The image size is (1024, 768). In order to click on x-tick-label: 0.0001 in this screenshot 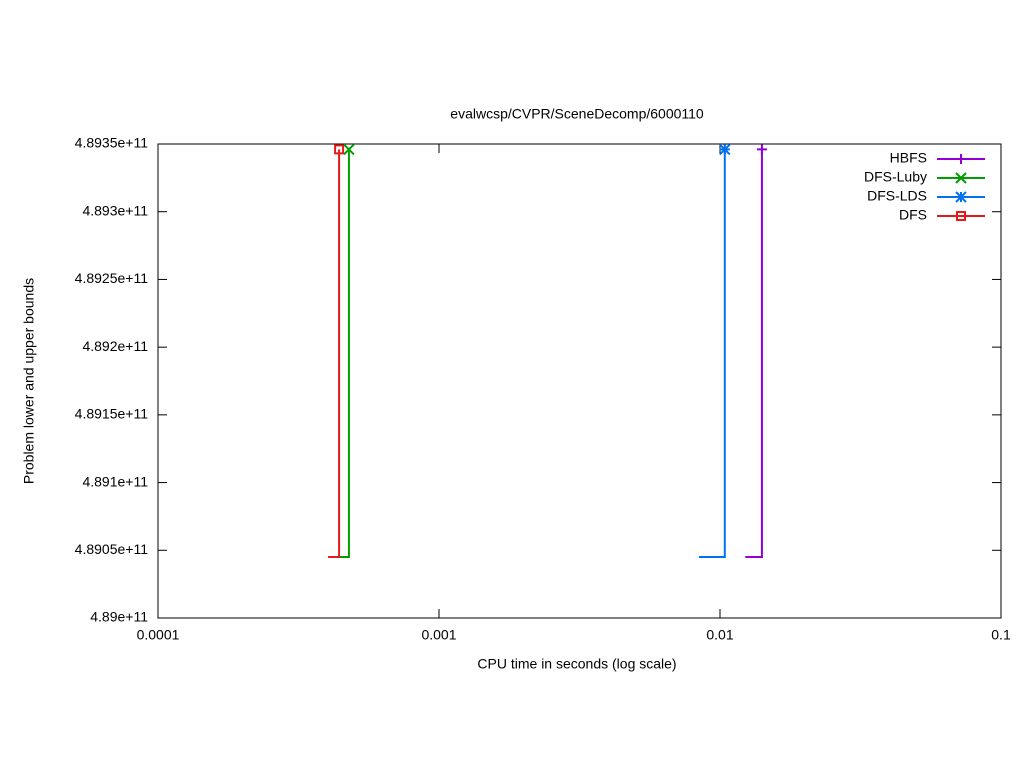, I will do `click(158, 635)`.